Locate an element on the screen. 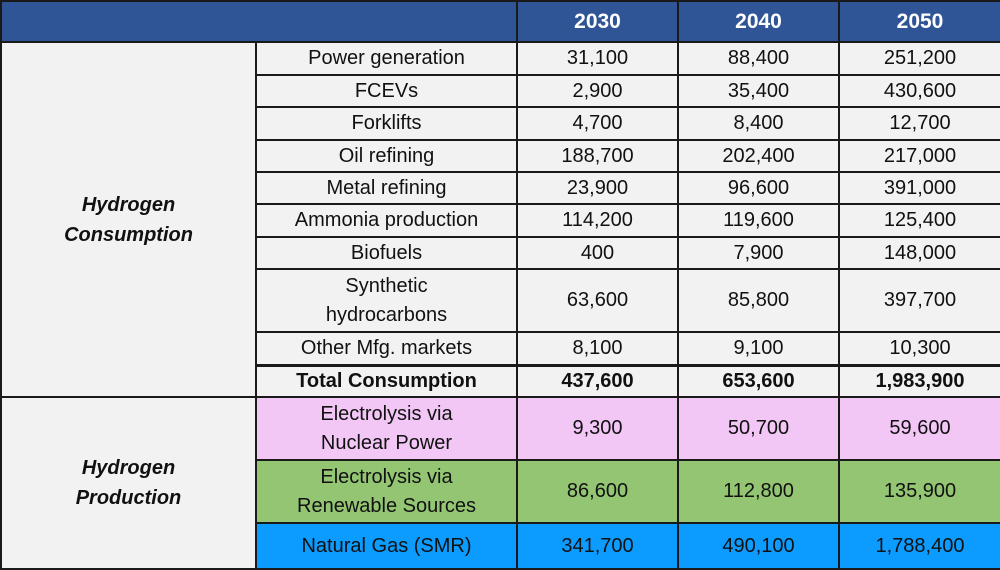 Image resolution: width=1000 pixels, height=570 pixels. header-blank is located at coordinates (259, 21).